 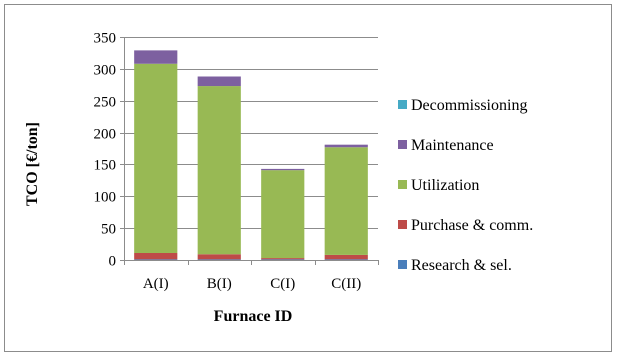 I want to click on bar-segment-C(I)-Utilization, so click(x=283, y=214).